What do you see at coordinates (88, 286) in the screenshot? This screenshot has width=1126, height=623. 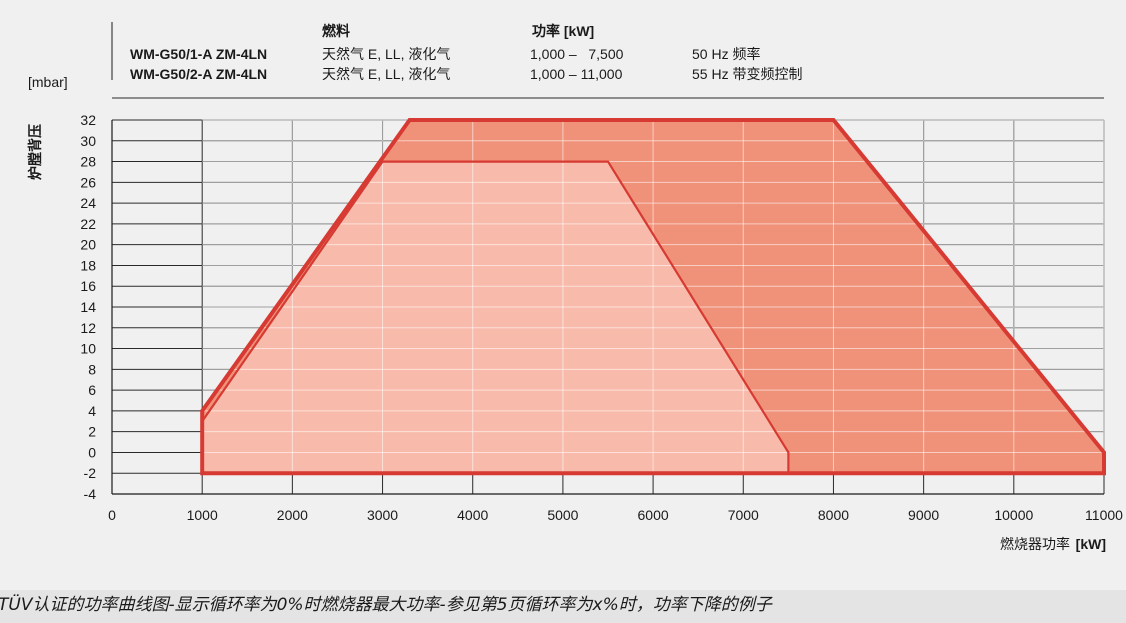 I see `y-tick-label: 16` at bounding box center [88, 286].